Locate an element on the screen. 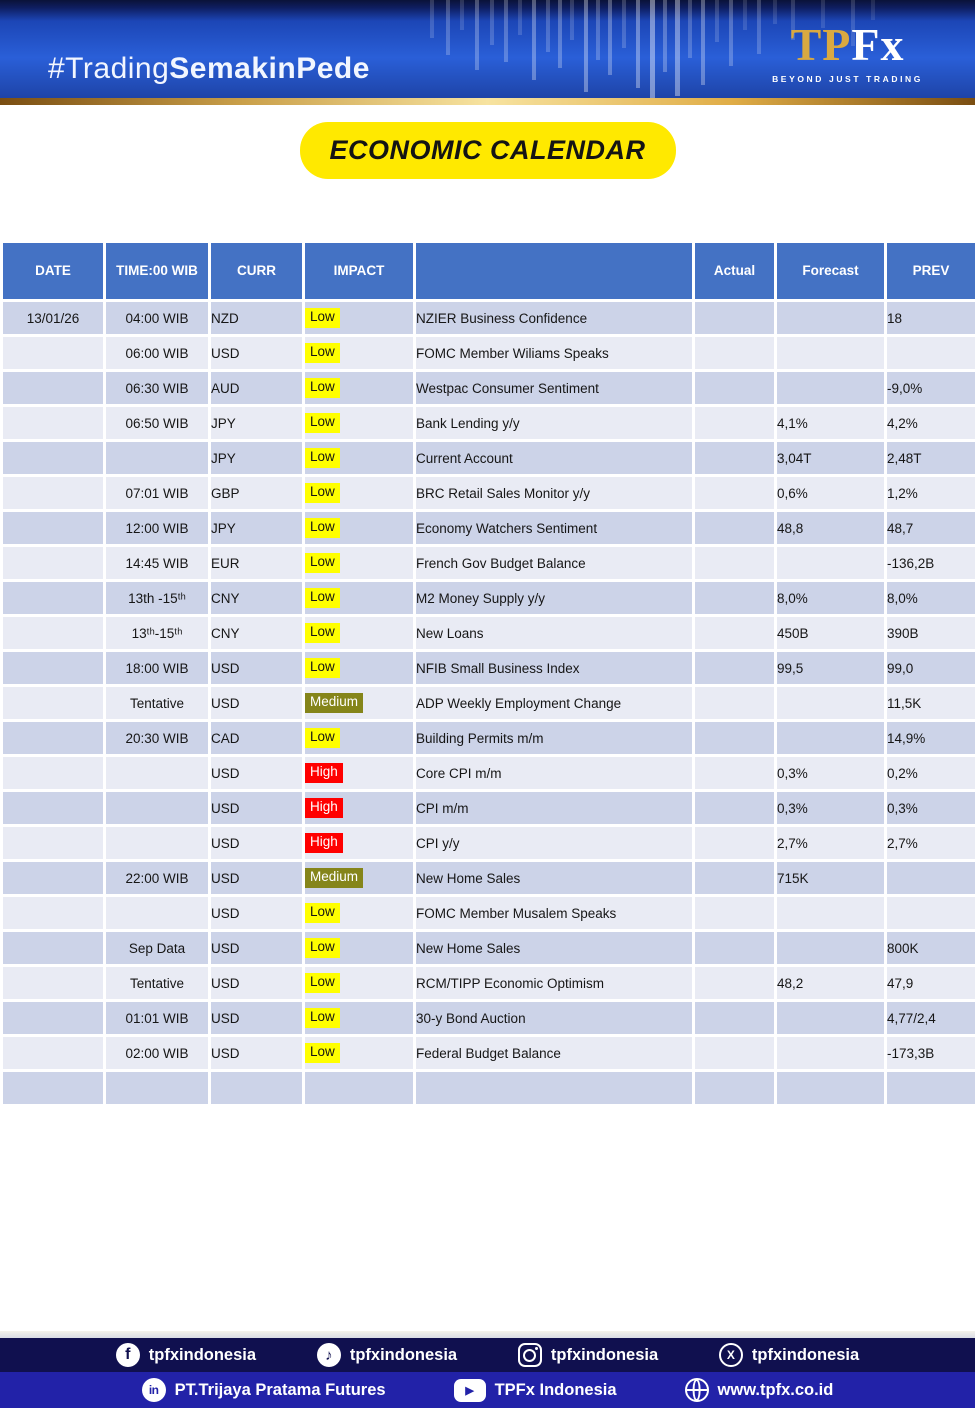 Image resolution: width=975 pixels, height=1408 pixels. cell-prev is located at coordinates (931, 353).